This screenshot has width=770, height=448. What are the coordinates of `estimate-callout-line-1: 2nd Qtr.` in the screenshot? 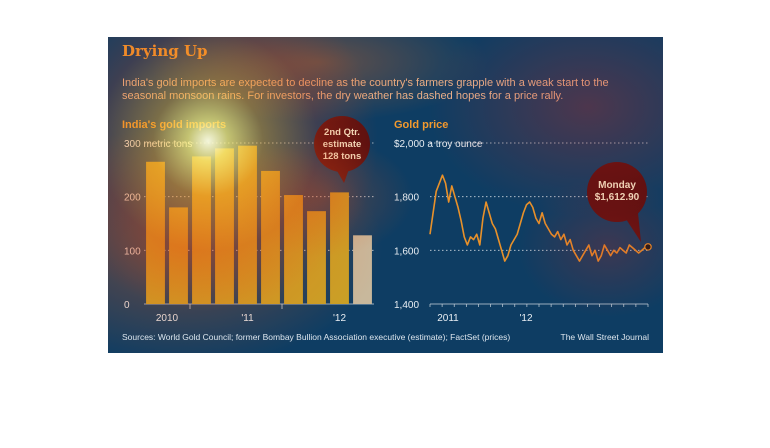 It's located at (342, 132).